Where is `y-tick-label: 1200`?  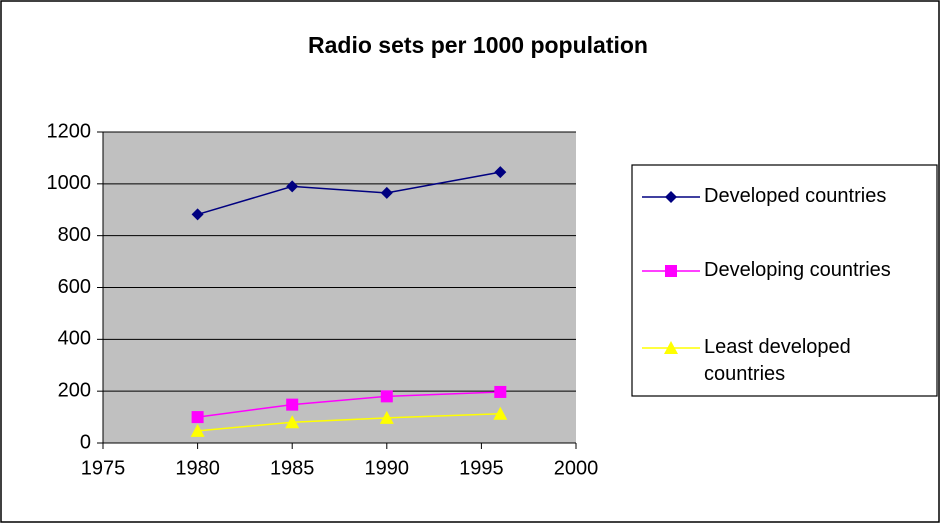 y-tick-label: 1200 is located at coordinates (69, 131).